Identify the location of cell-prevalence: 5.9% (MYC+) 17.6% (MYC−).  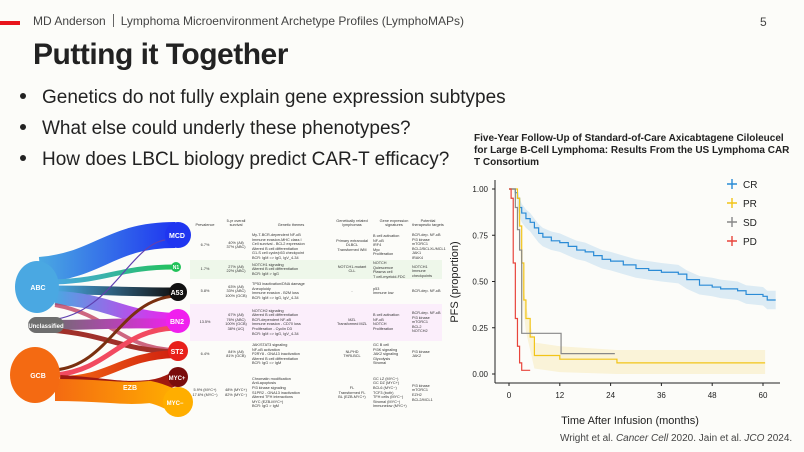
(205, 392).